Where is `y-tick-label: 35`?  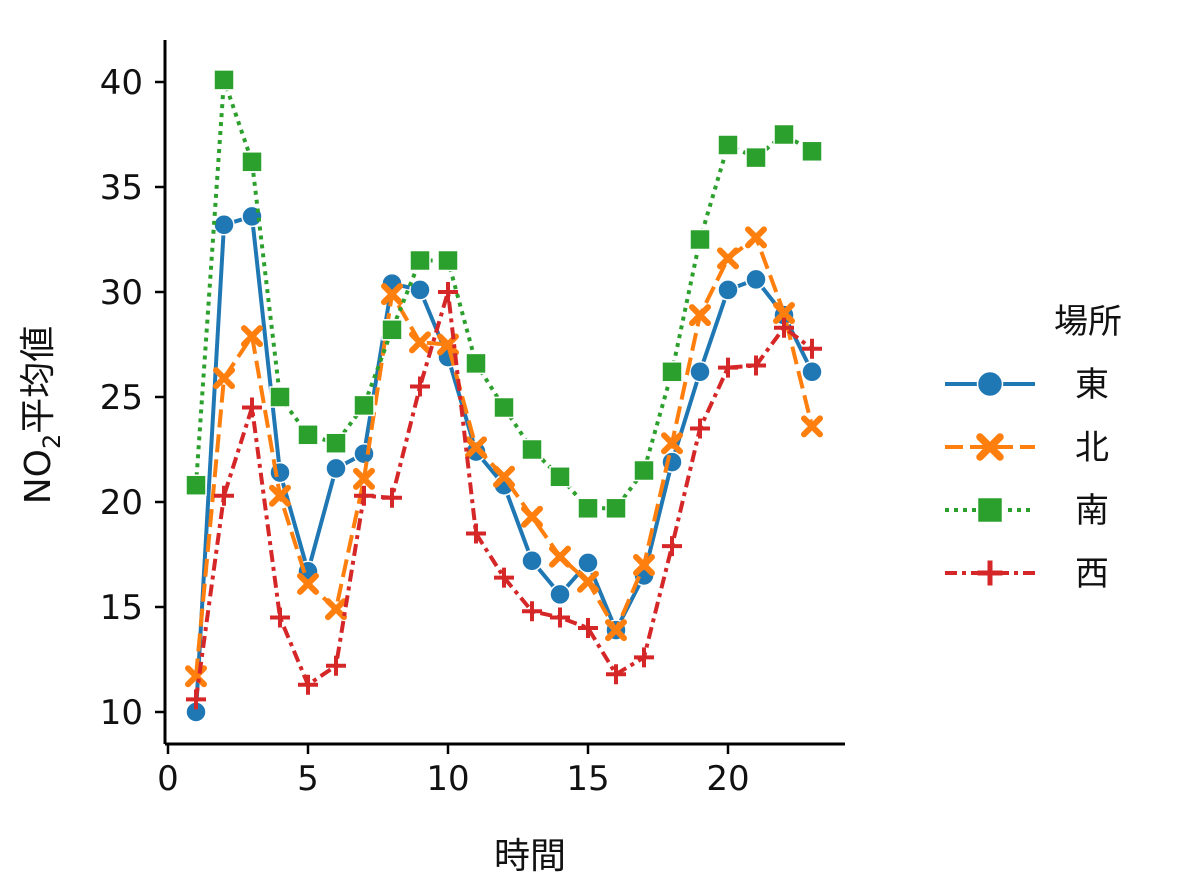 y-tick-label: 35 is located at coordinates (121, 188).